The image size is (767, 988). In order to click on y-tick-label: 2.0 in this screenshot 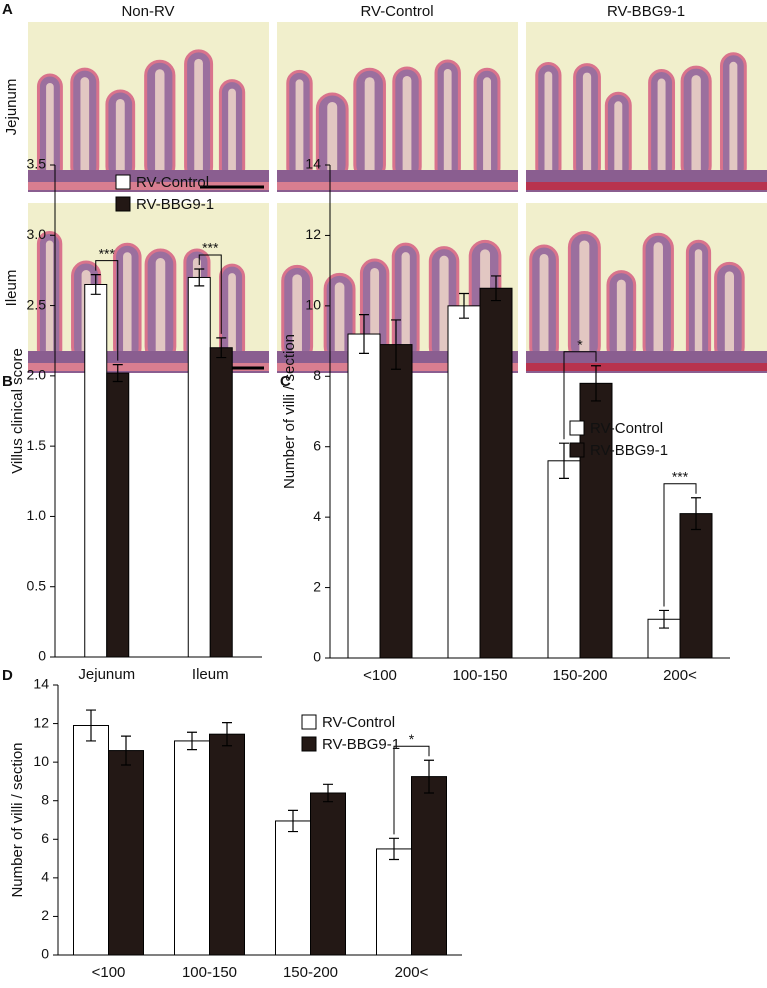, I will do `click(37, 375)`.